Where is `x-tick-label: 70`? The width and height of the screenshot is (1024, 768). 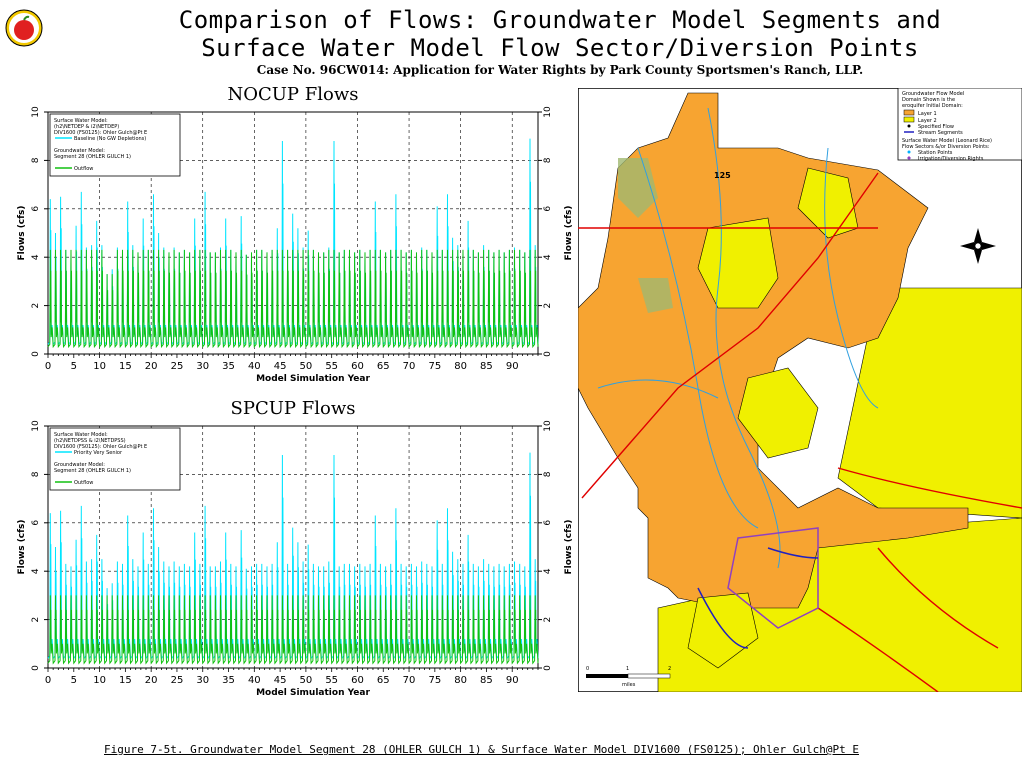 x-tick-label: 70 is located at coordinates (409, 366).